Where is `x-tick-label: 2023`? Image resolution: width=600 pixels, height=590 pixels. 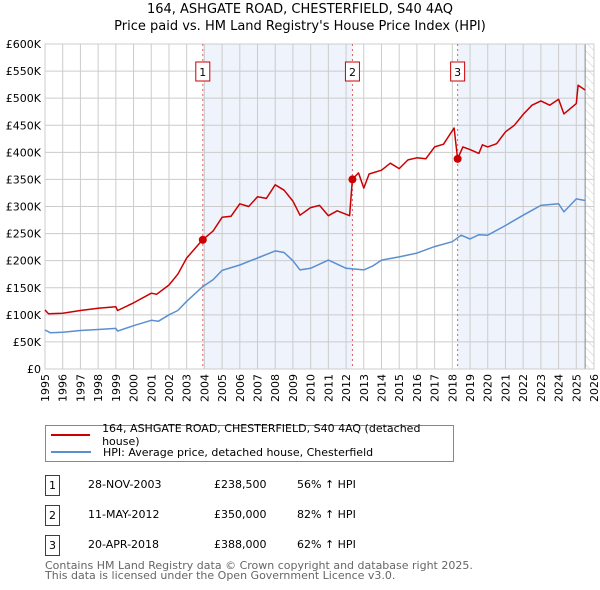 x-tick-label: 2023 is located at coordinates (541, 388).